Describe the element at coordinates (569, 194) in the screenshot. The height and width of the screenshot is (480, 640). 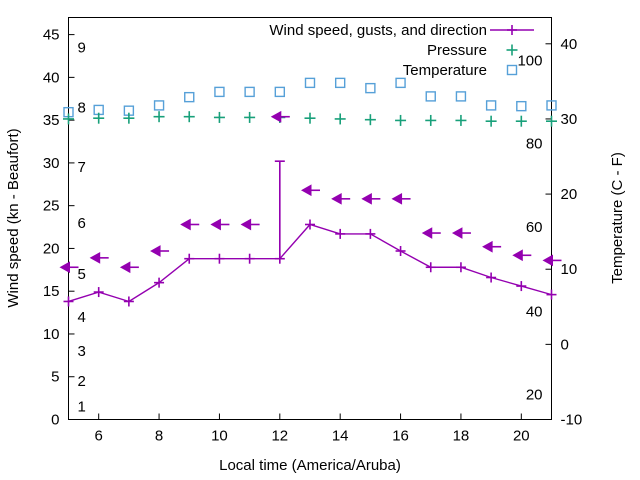
I see `right-tick-label: 20` at that location.